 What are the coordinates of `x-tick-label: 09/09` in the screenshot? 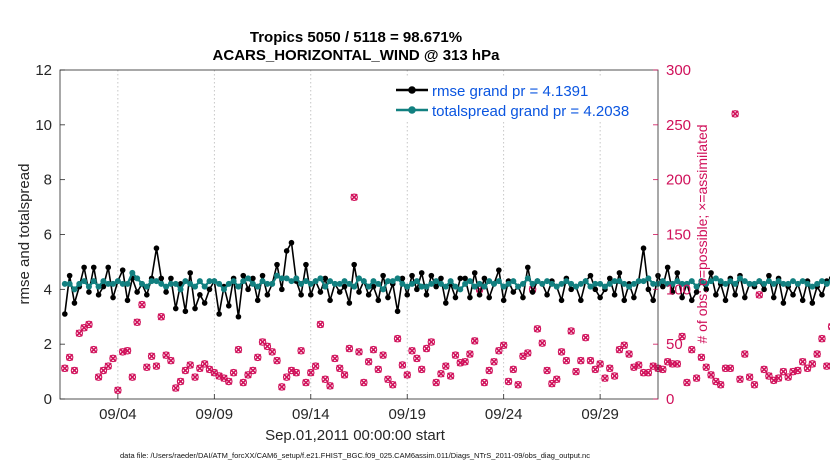 It's located at (215, 414).